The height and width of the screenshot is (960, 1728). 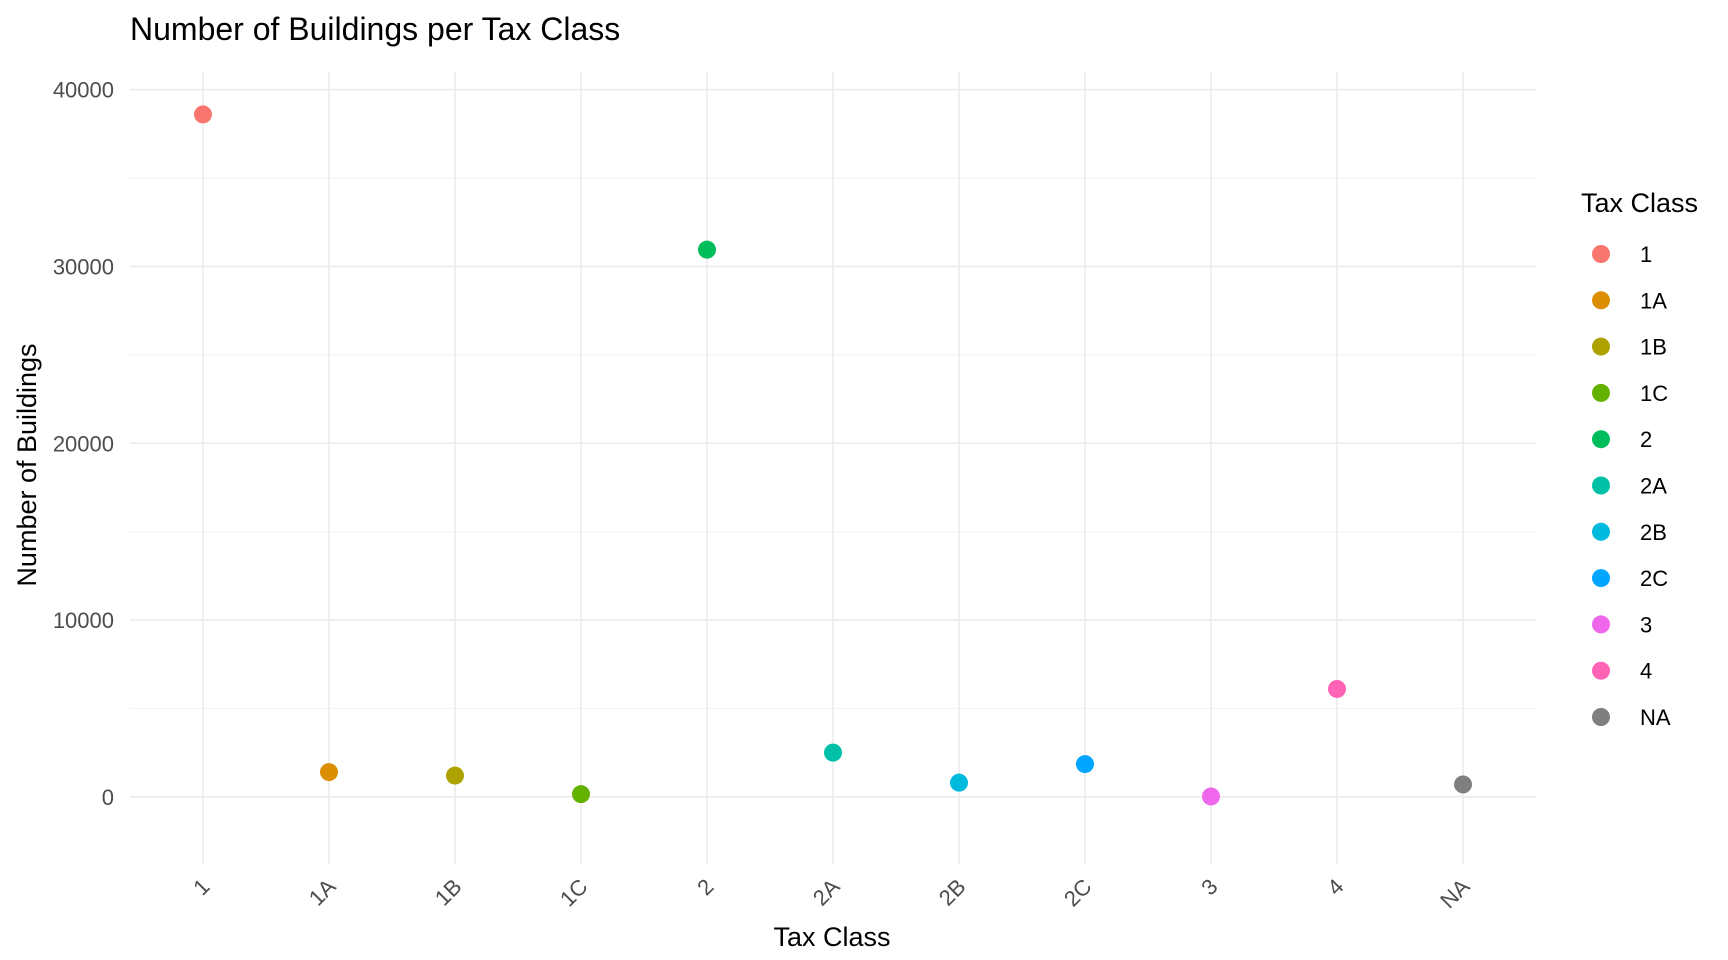 I want to click on legend-item: 2B, so click(x=1629, y=532).